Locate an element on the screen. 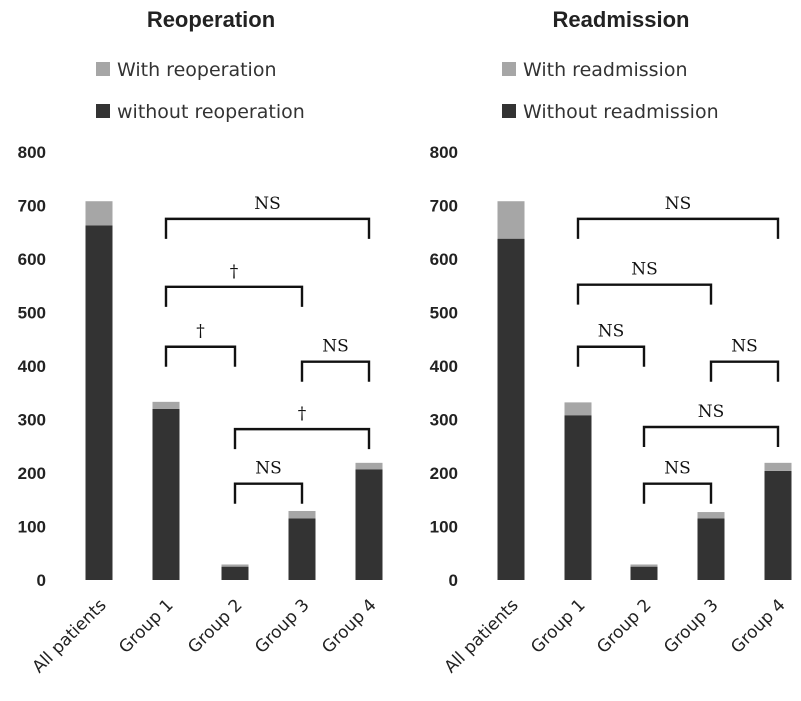 Image resolution: width=801 pixels, height=701 pixels. legend-item: without reoperation is located at coordinates (200, 112).